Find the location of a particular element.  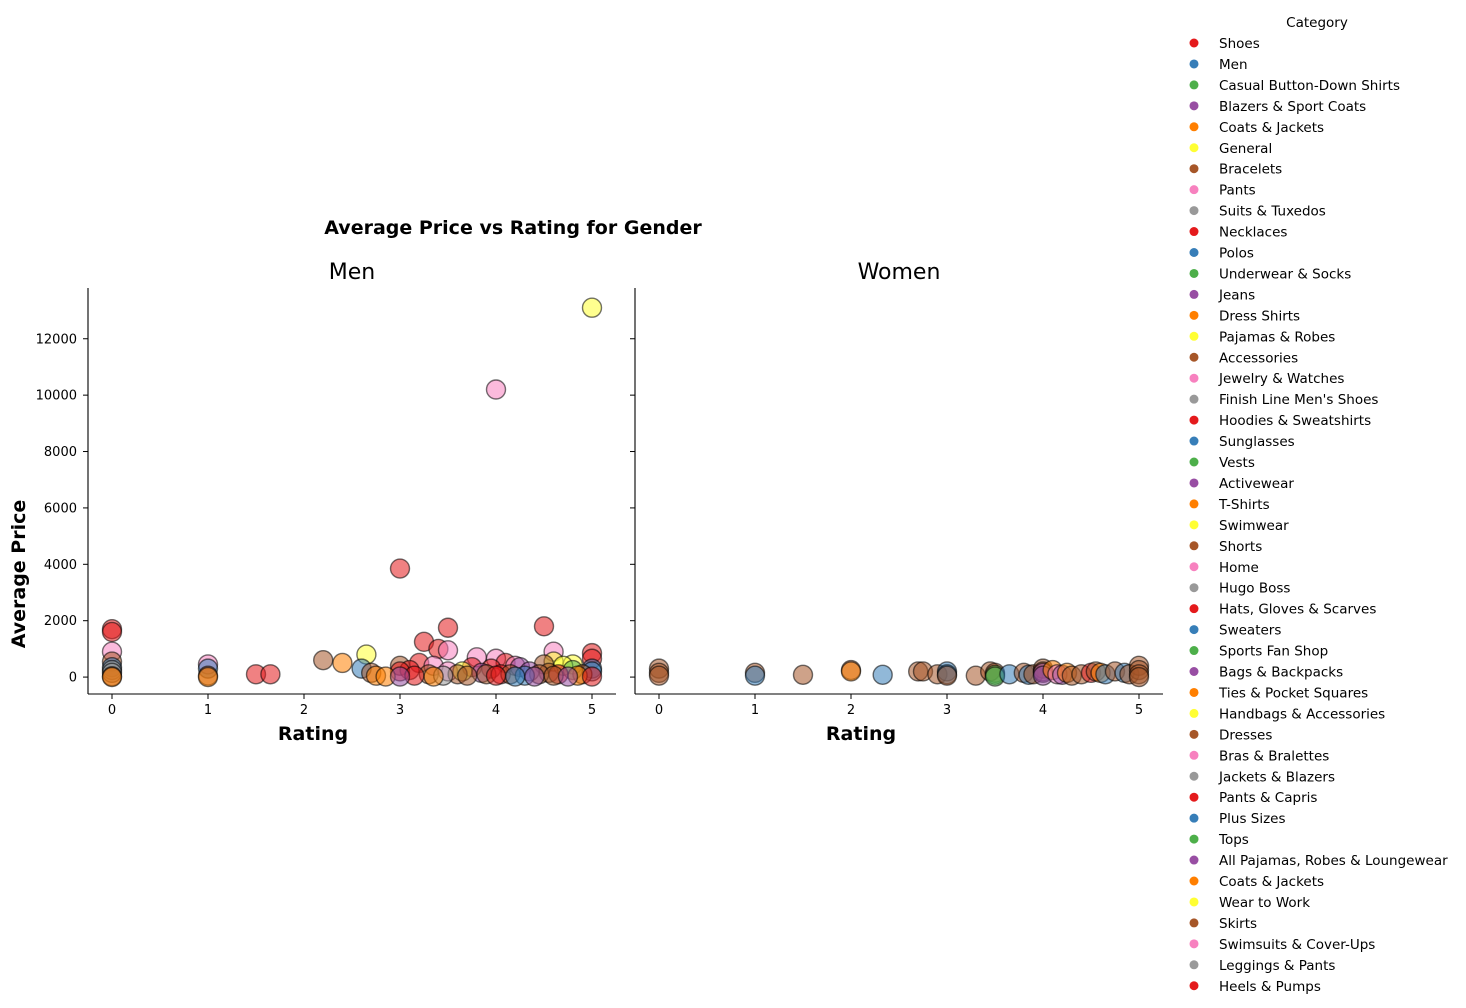

legend-label: Suits & Tuxedos is located at coordinates (1272, 212).